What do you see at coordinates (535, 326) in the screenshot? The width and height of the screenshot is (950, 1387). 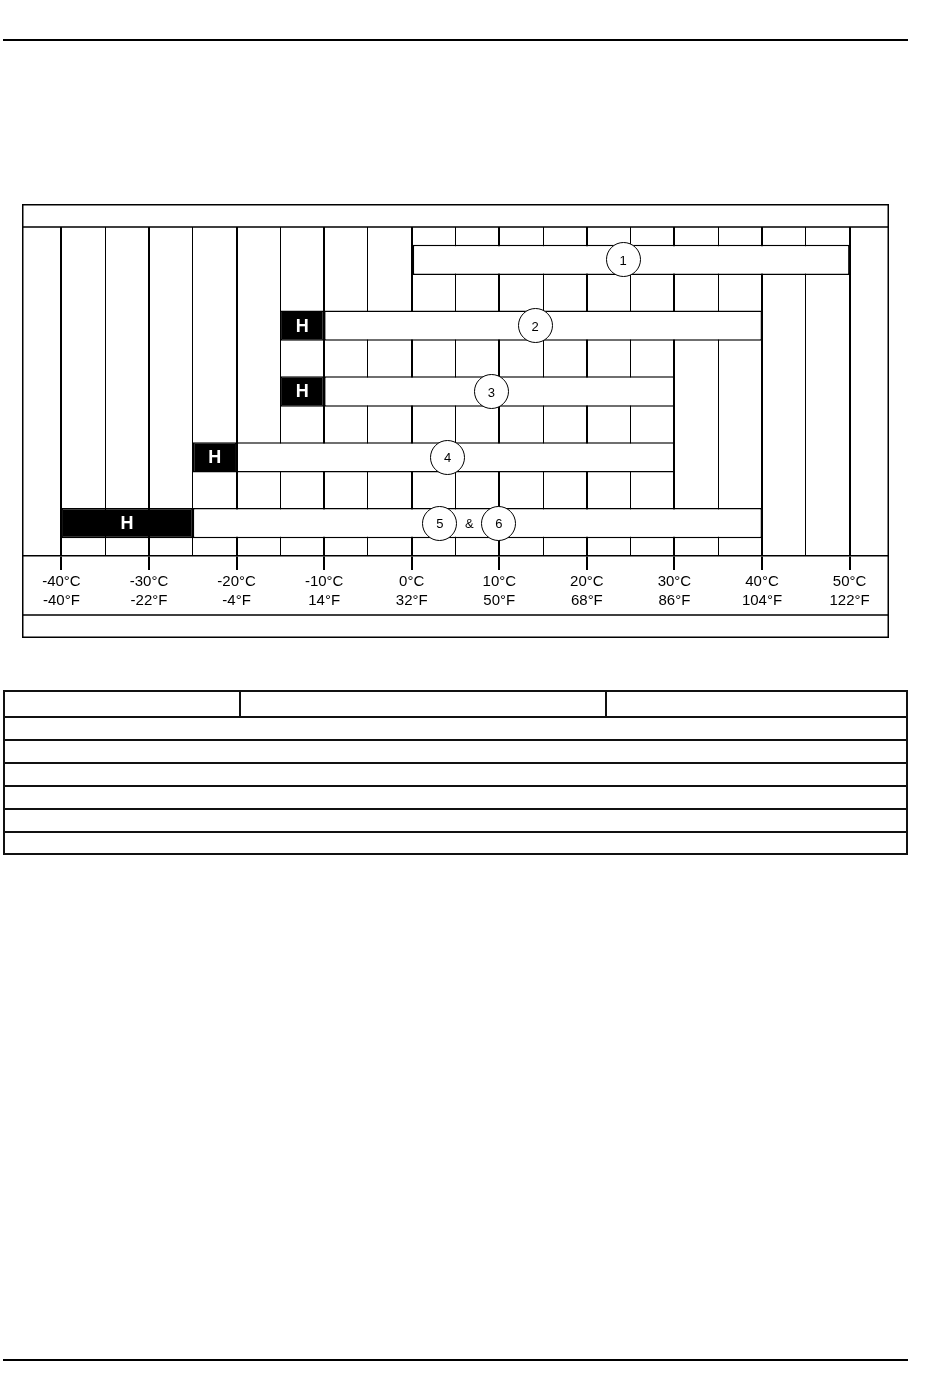 I see `y-tick-label: 2` at bounding box center [535, 326].